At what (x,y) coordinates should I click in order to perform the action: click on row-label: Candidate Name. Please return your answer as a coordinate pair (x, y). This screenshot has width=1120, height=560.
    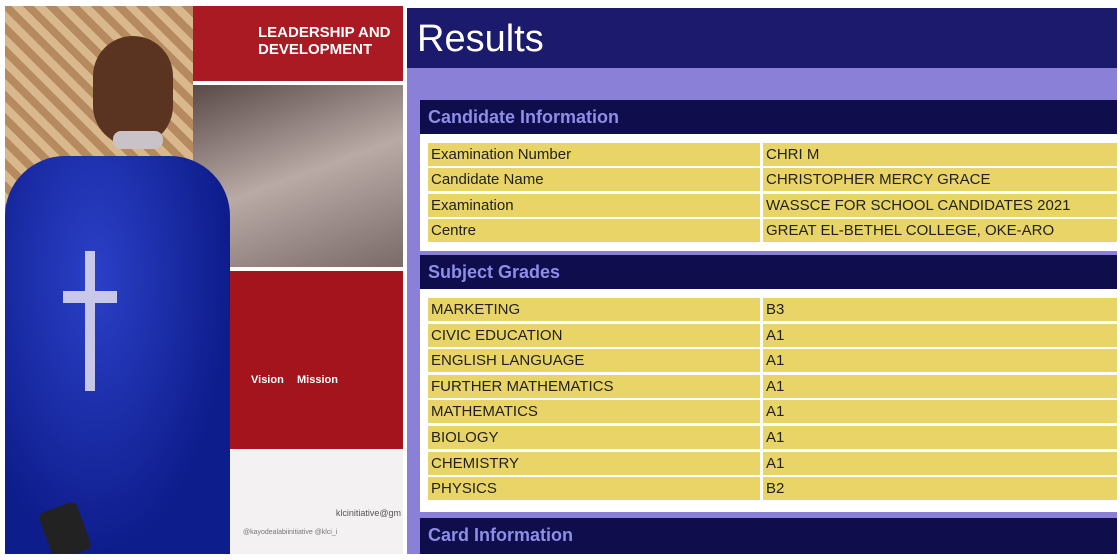
    Looking at the image, I should click on (594, 180).